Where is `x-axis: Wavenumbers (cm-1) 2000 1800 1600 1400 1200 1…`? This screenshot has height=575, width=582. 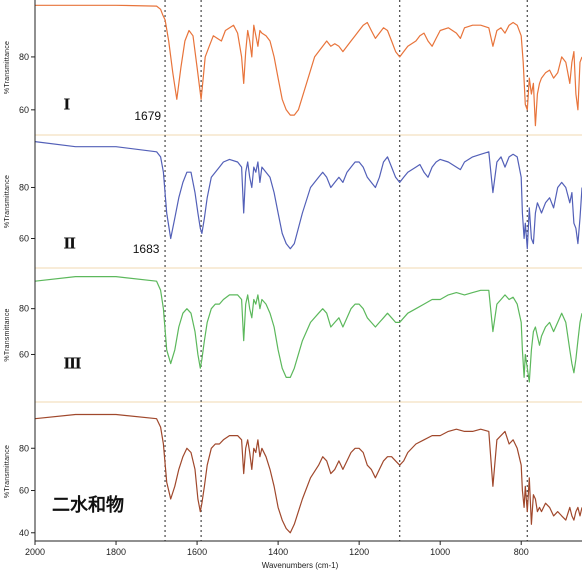
x-axis: Wavenumbers (cm-1) 2000 1800 1600 1400 1200 1… is located at coordinates (303, 555).